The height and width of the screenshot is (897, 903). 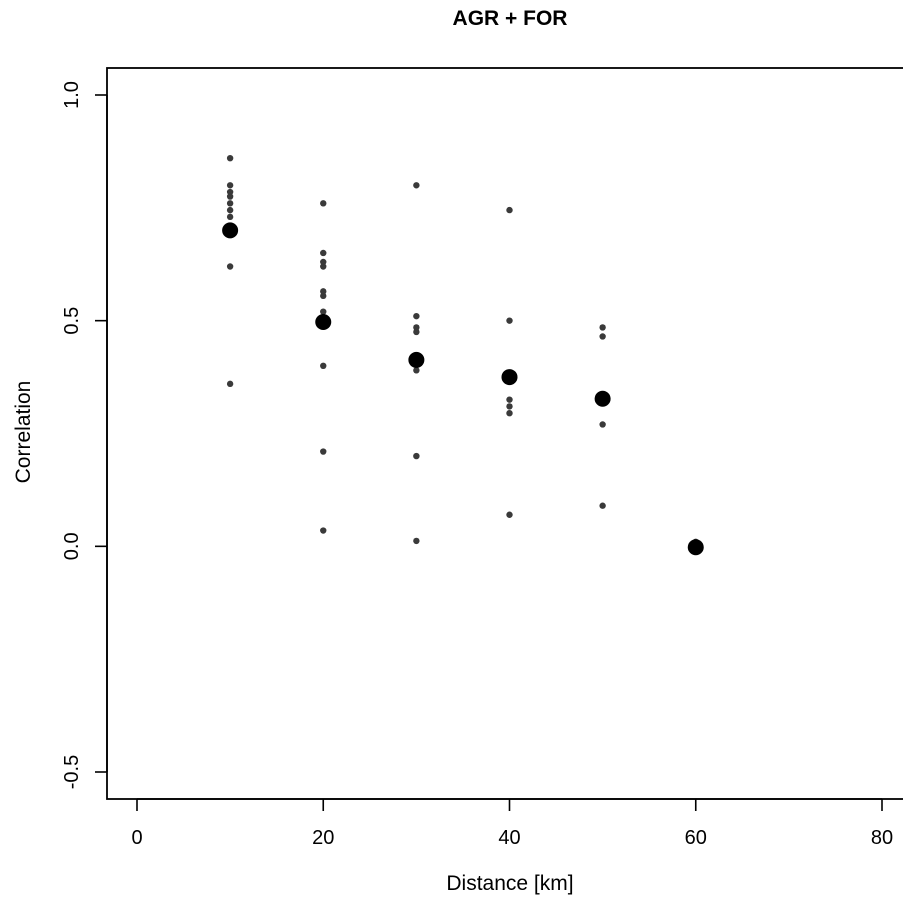 I want to click on x-tick-label: 0, so click(x=136, y=838).